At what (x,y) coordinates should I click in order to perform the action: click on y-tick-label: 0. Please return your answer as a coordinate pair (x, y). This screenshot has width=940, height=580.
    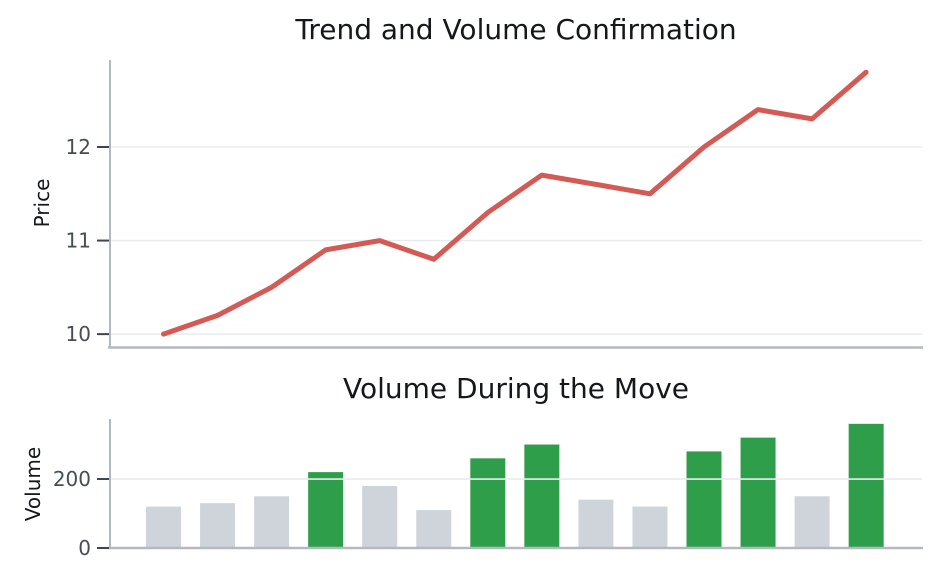
    Looking at the image, I should click on (84, 548).